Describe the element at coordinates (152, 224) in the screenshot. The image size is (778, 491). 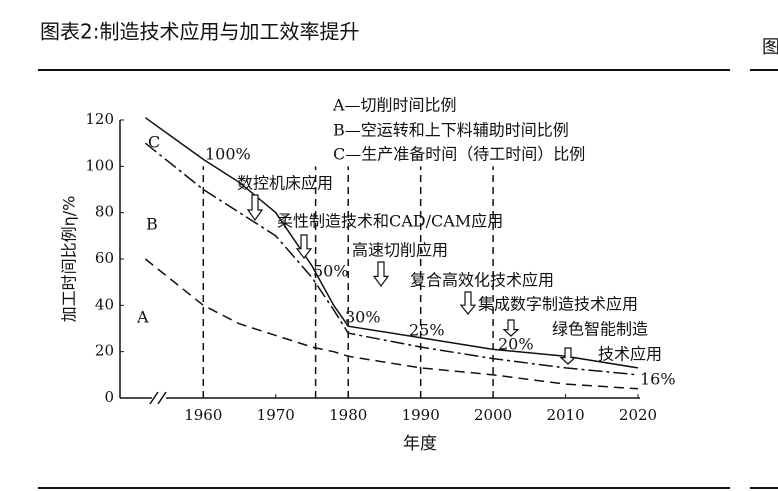
I see `annotation: B` at that location.